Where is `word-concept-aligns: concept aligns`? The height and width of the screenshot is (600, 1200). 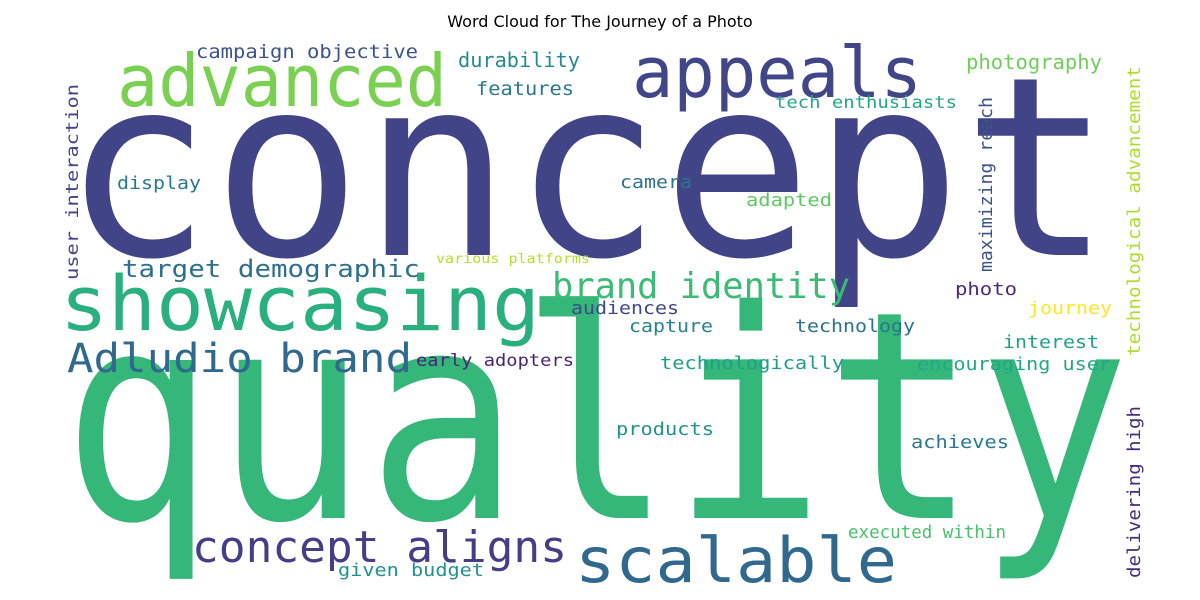
word-concept-aligns: concept aligns is located at coordinates (379, 547).